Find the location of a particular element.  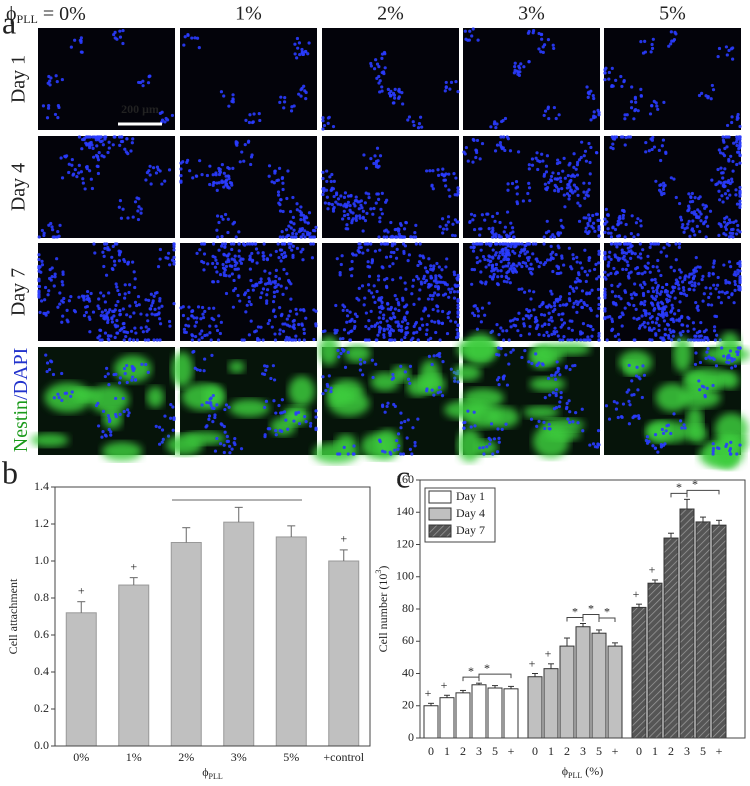

legend-swatch is located at coordinates (440, 531).